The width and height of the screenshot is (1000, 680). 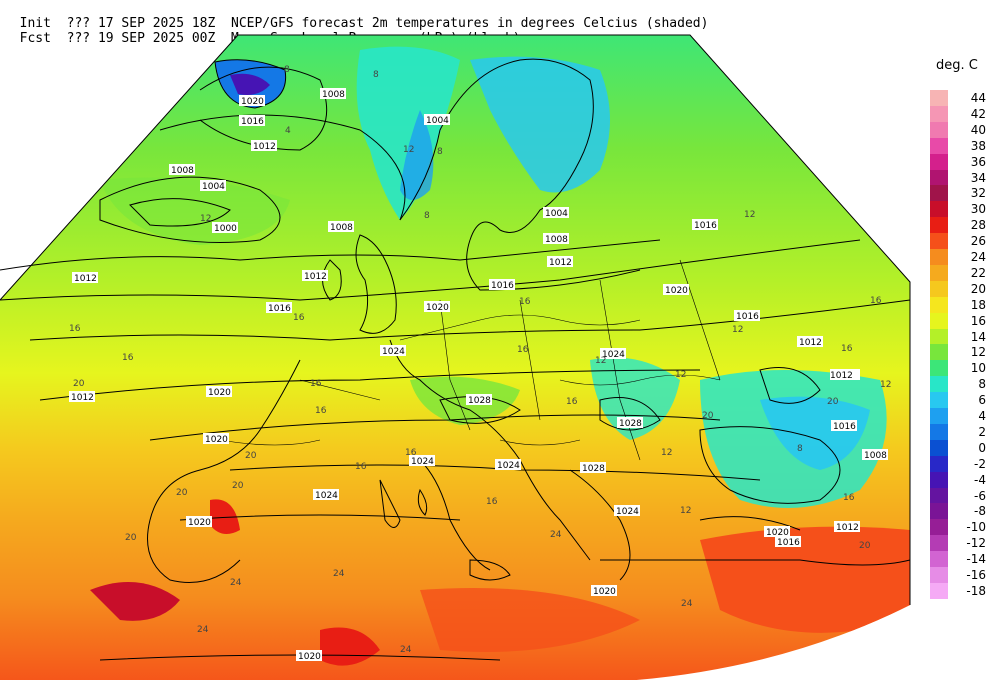 I want to click on legend-label: 34, so click(x=978, y=177).